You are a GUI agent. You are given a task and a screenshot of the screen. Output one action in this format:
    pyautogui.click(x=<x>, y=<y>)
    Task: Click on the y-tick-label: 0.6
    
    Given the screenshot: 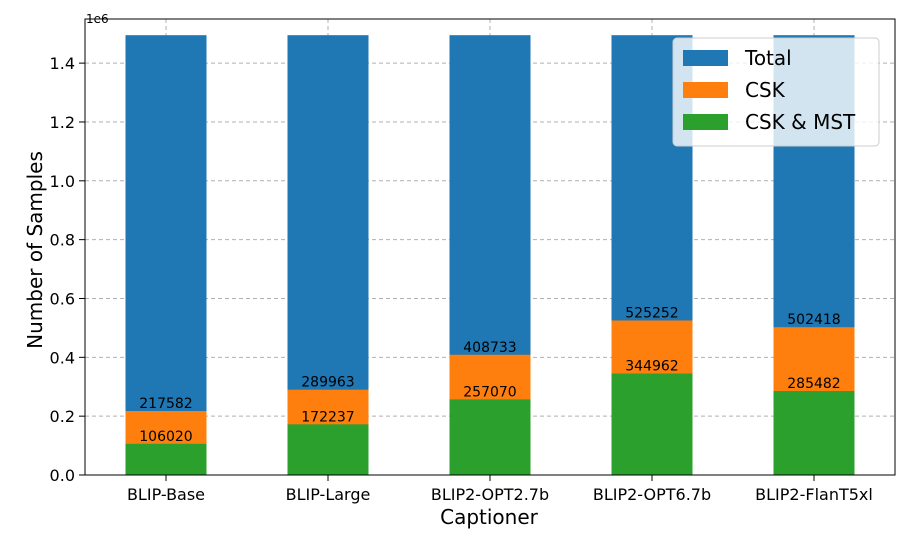 What is the action you would take?
    pyautogui.click(x=62, y=298)
    